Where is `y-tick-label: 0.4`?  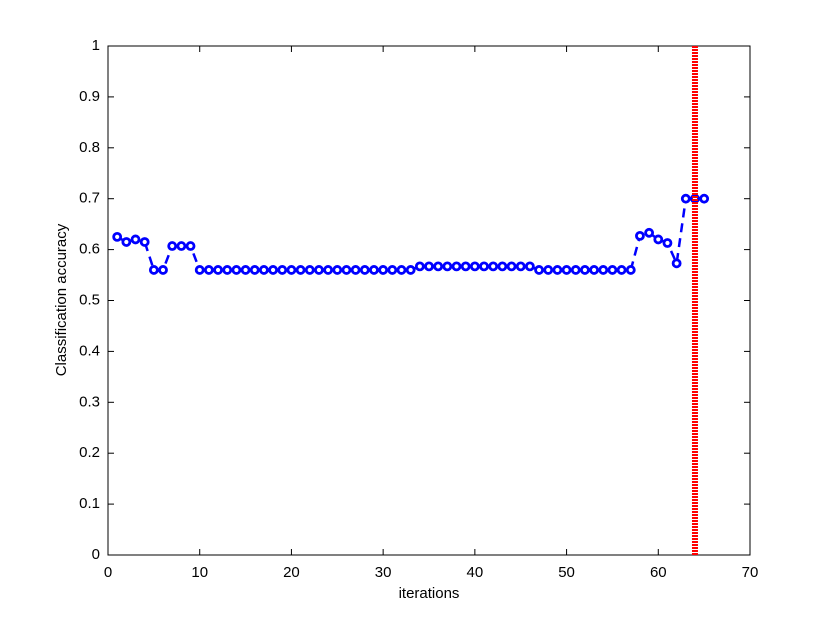 y-tick-label: 0.4 is located at coordinates (89, 350).